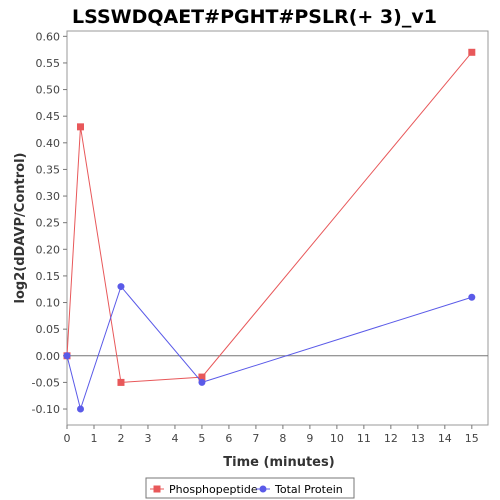 The width and height of the screenshot is (500, 500). Describe the element at coordinates (147, 438) in the screenshot. I see `x-tick-label: 3` at that location.